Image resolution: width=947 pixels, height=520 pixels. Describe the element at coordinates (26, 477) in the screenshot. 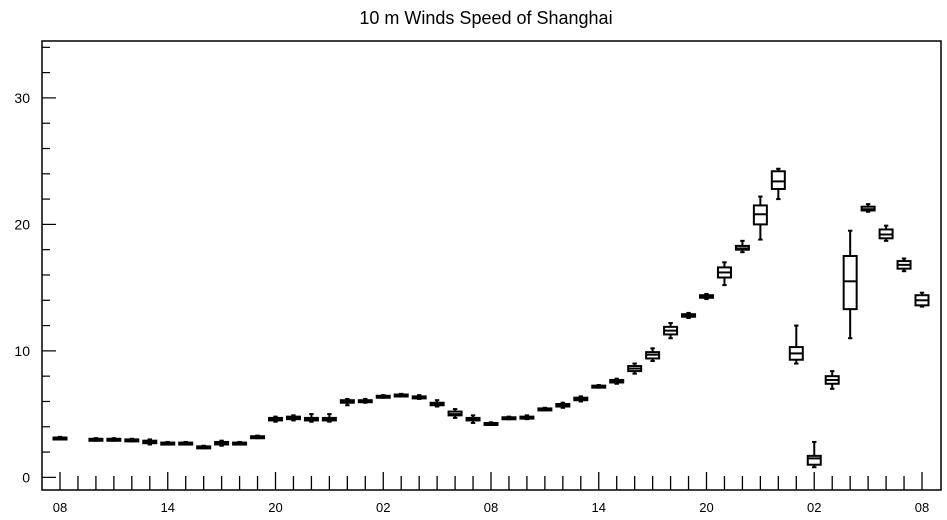

I see `y-tick-label: 0` at that location.